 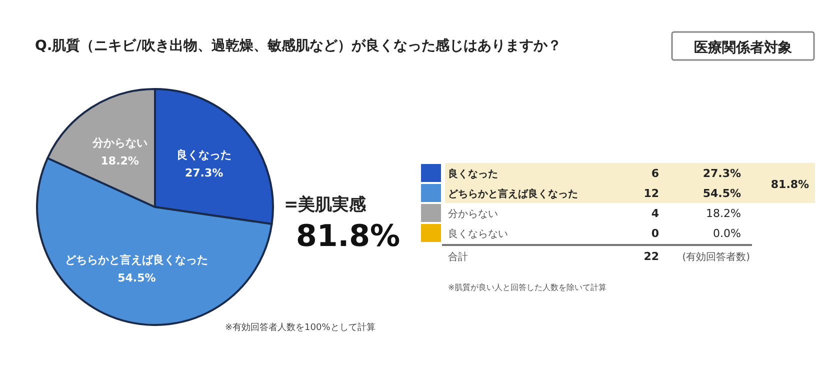 What do you see at coordinates (527, 287) in the screenshot?
I see `text: ※肌質が良い人と回答した人数を除いて計算` at bounding box center [527, 287].